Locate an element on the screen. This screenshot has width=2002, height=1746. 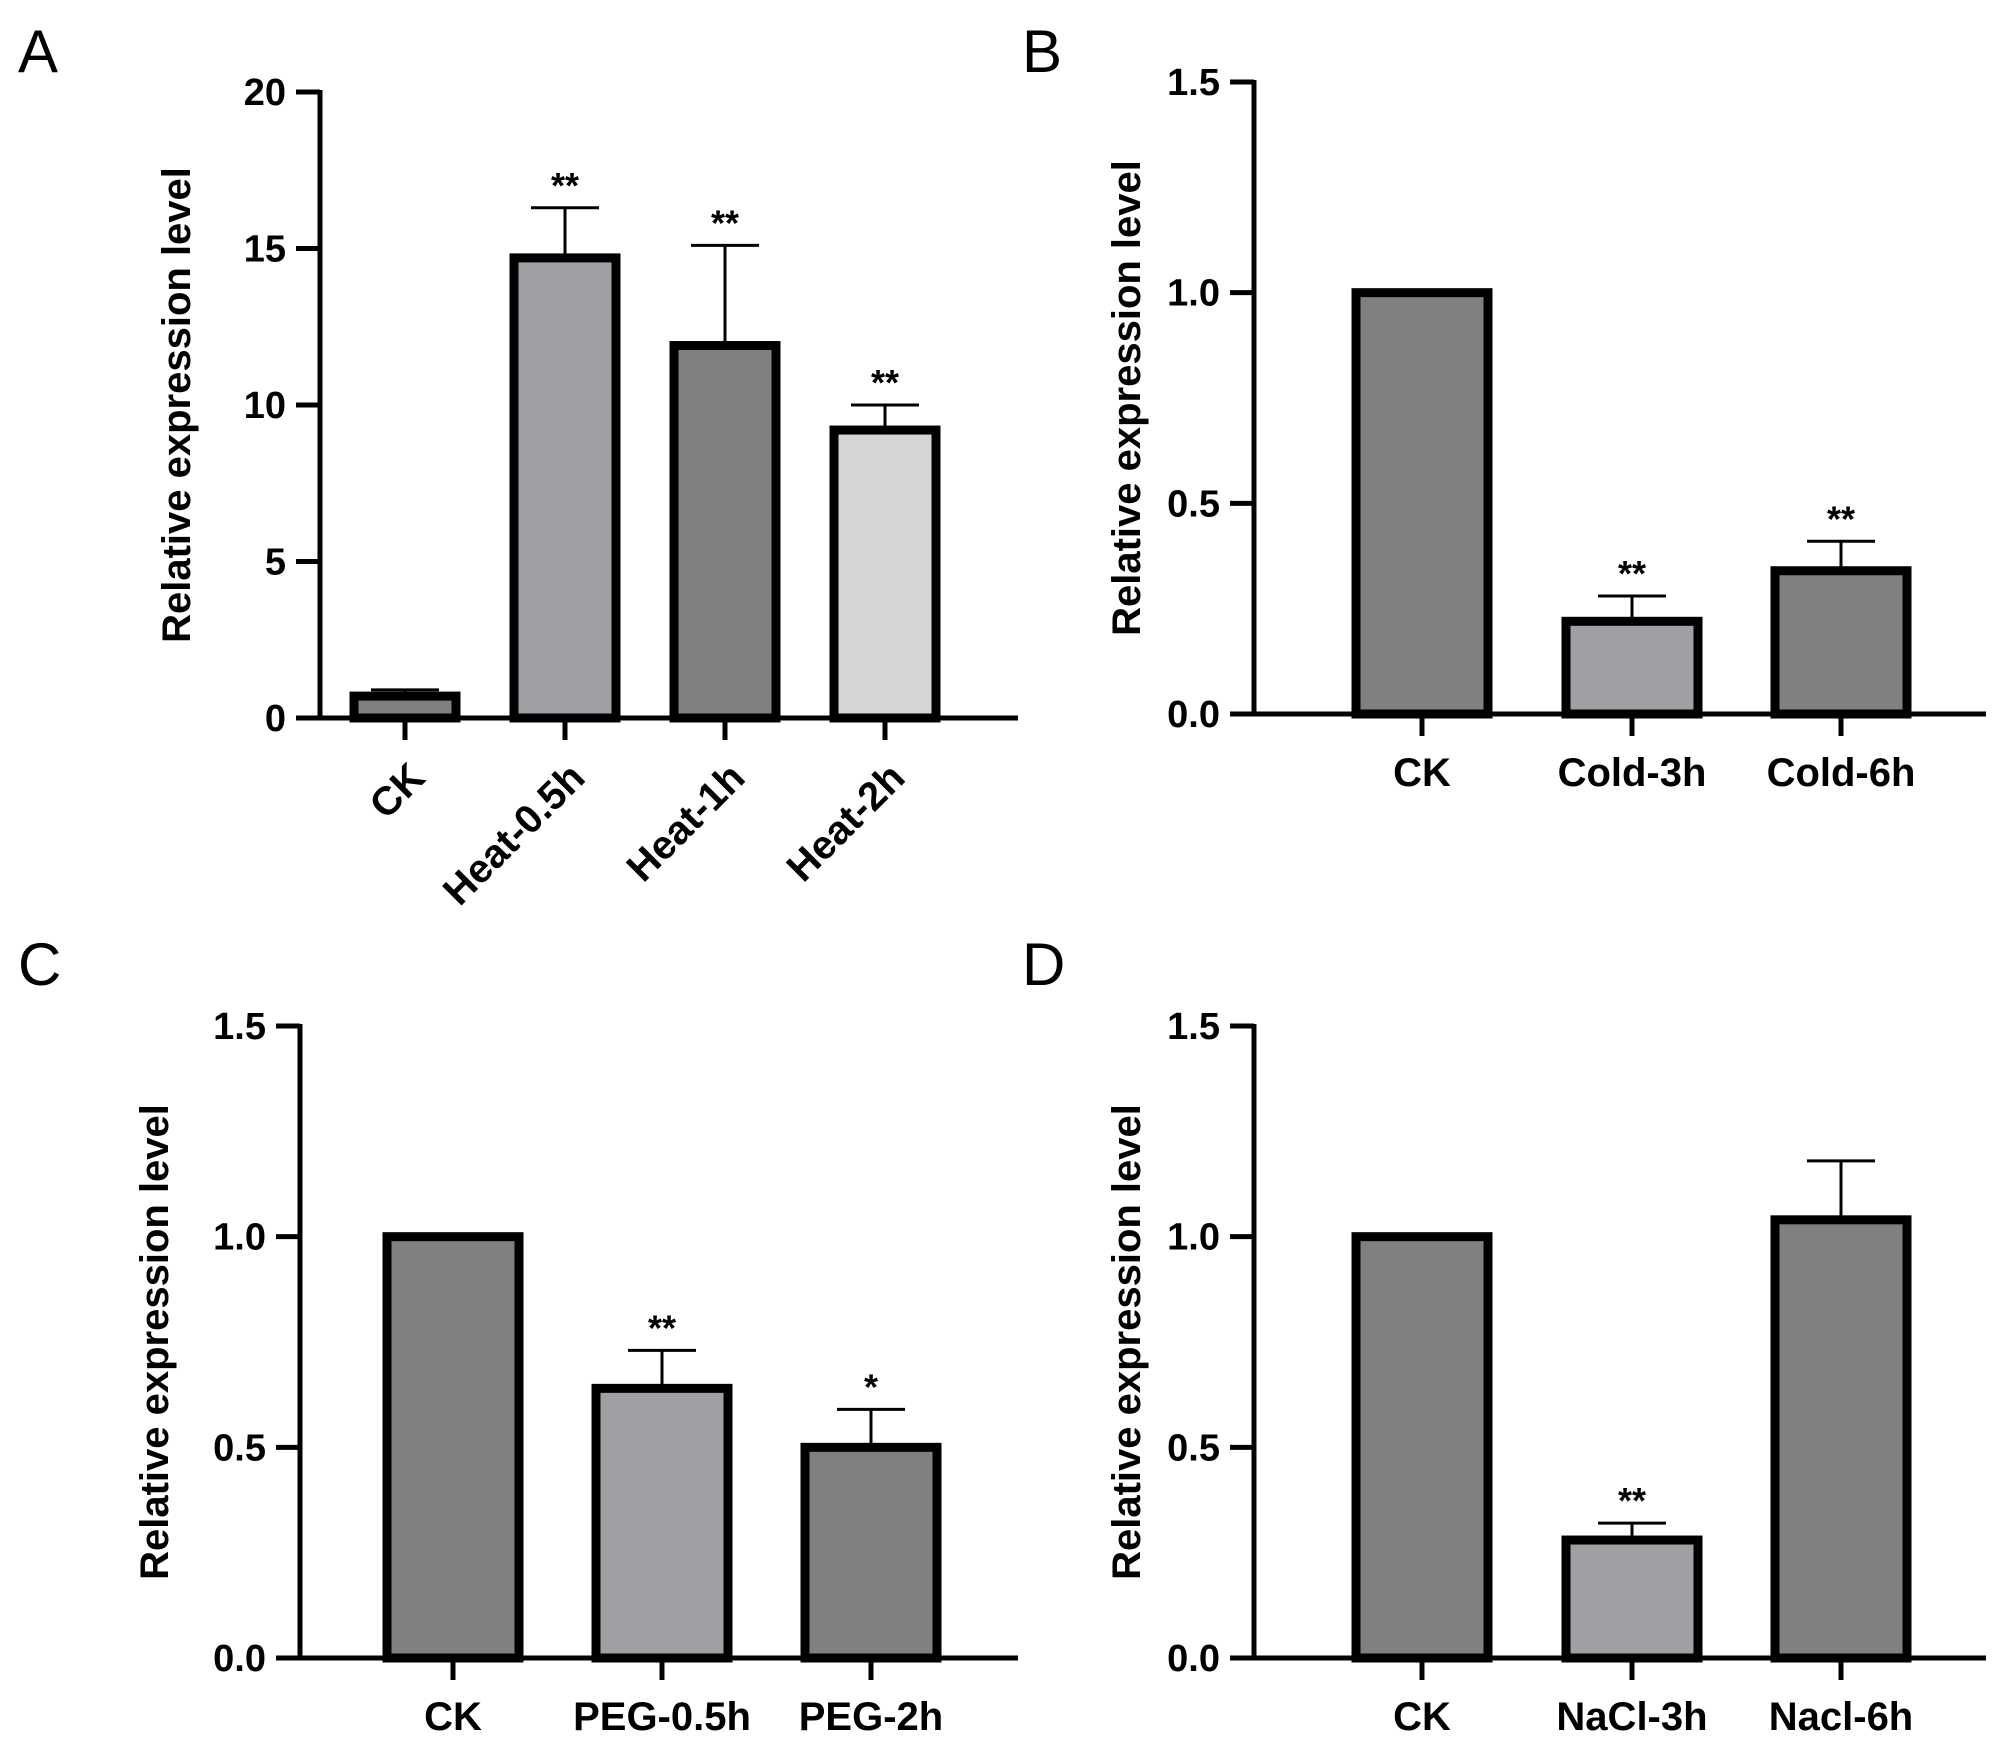
bar-peg-0-5h is located at coordinates (662, 1523).